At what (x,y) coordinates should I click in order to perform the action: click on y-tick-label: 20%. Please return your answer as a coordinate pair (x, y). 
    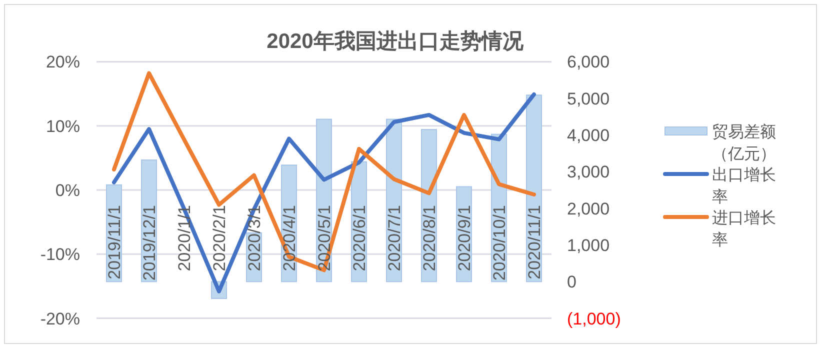
    Looking at the image, I should click on (63, 62).